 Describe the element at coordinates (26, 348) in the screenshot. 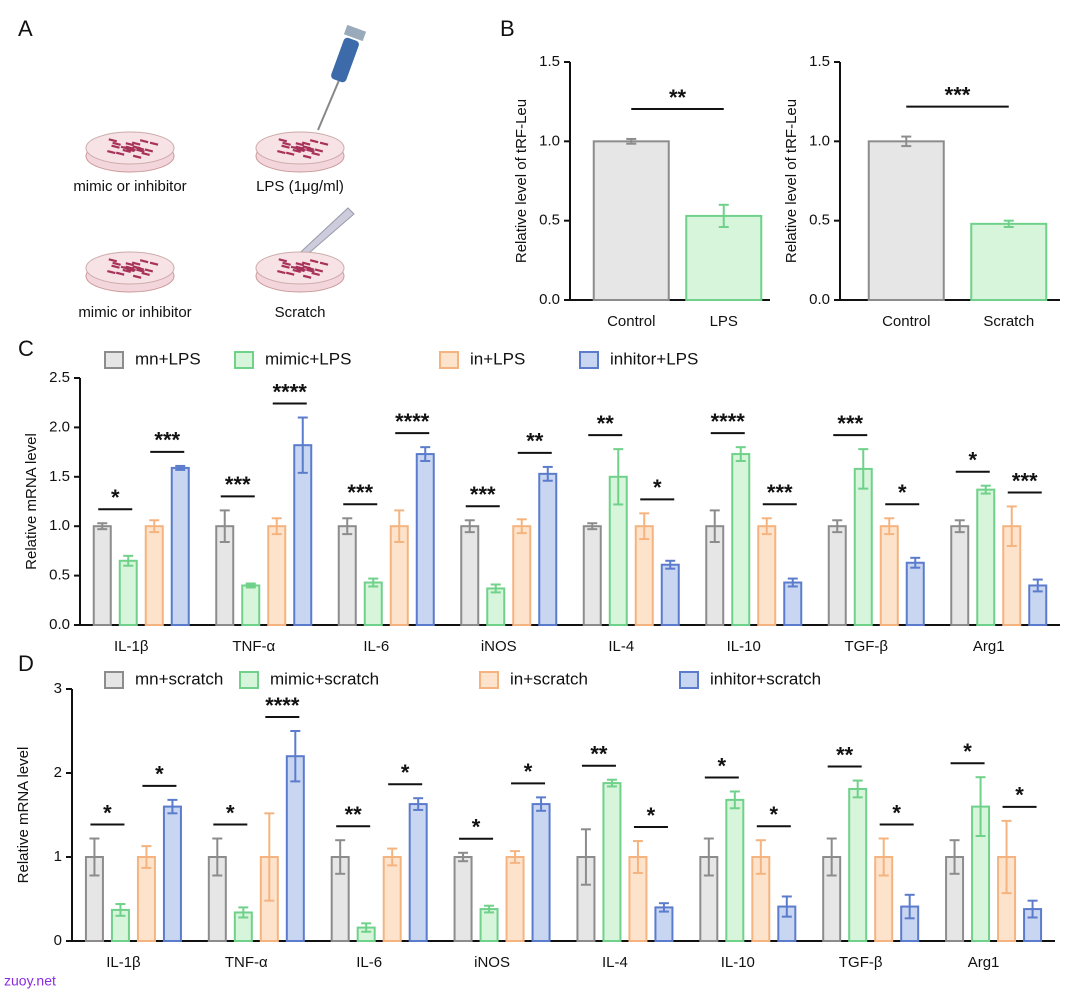

I see `panel-label: C` at that location.